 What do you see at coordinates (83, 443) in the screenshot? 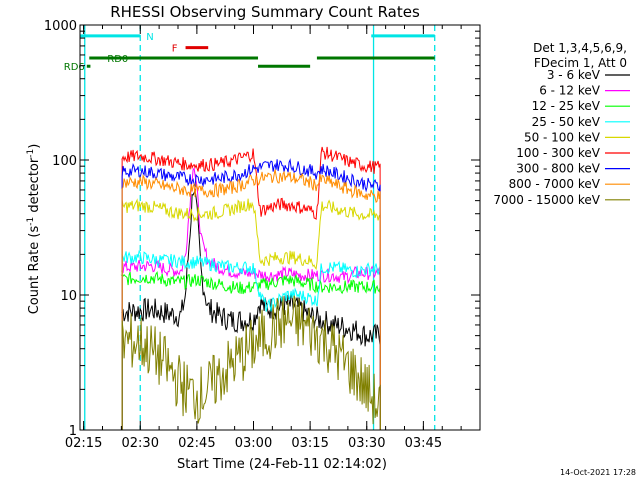
I see `x-tick-label: 02:15` at bounding box center [83, 443].